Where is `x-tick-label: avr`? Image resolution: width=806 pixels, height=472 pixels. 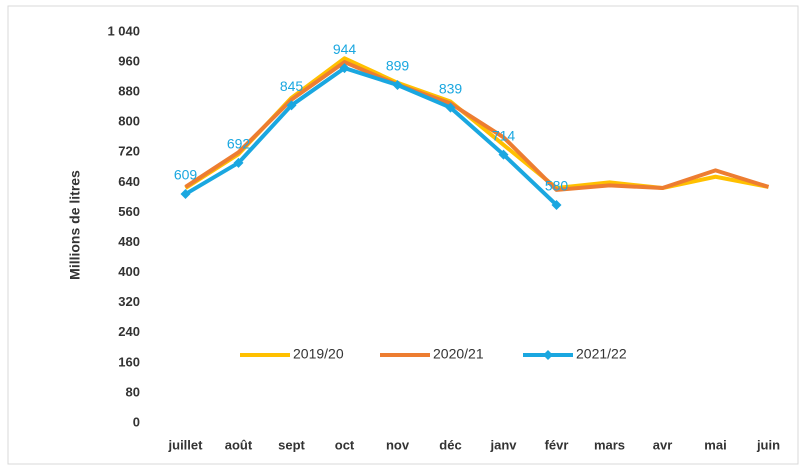
x-tick-label: avr is located at coordinates (663, 444).